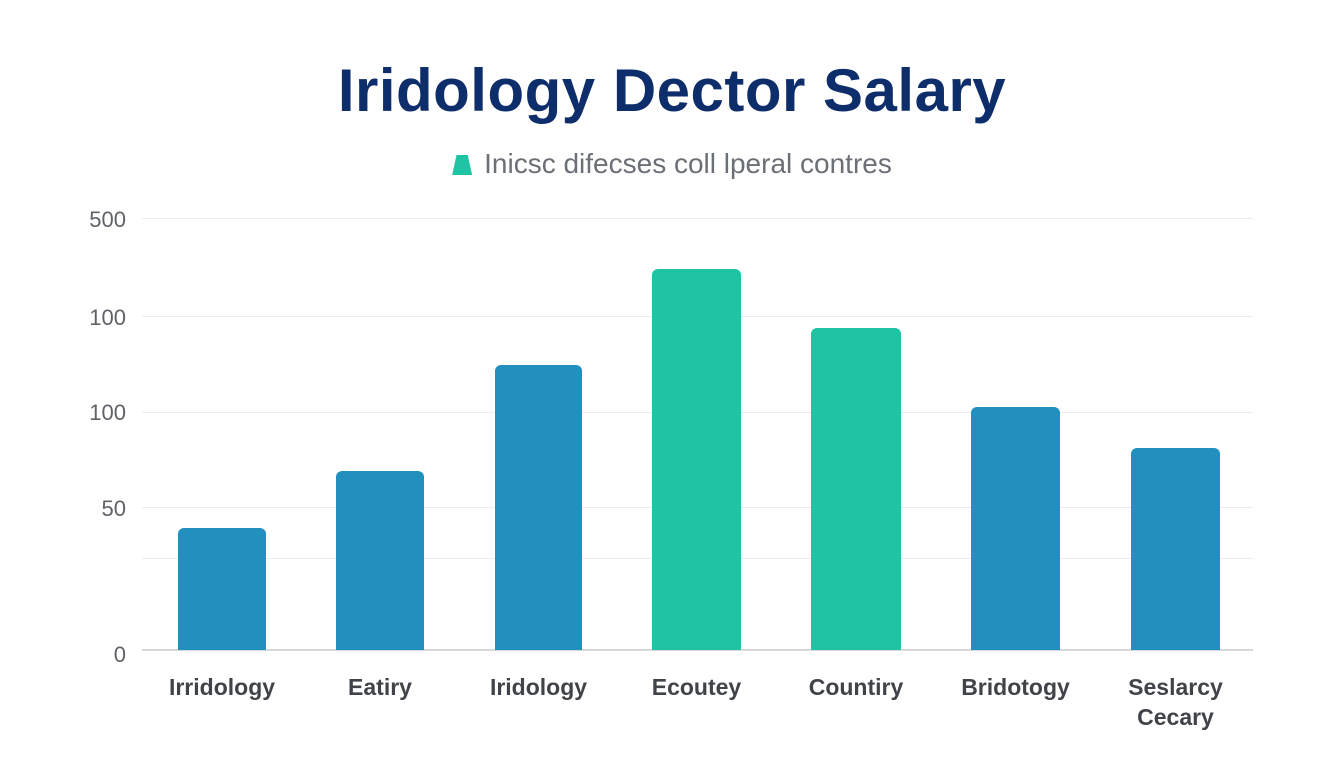  Describe the element at coordinates (538, 687) in the screenshot. I see `x-tick-label: Iridology` at that location.